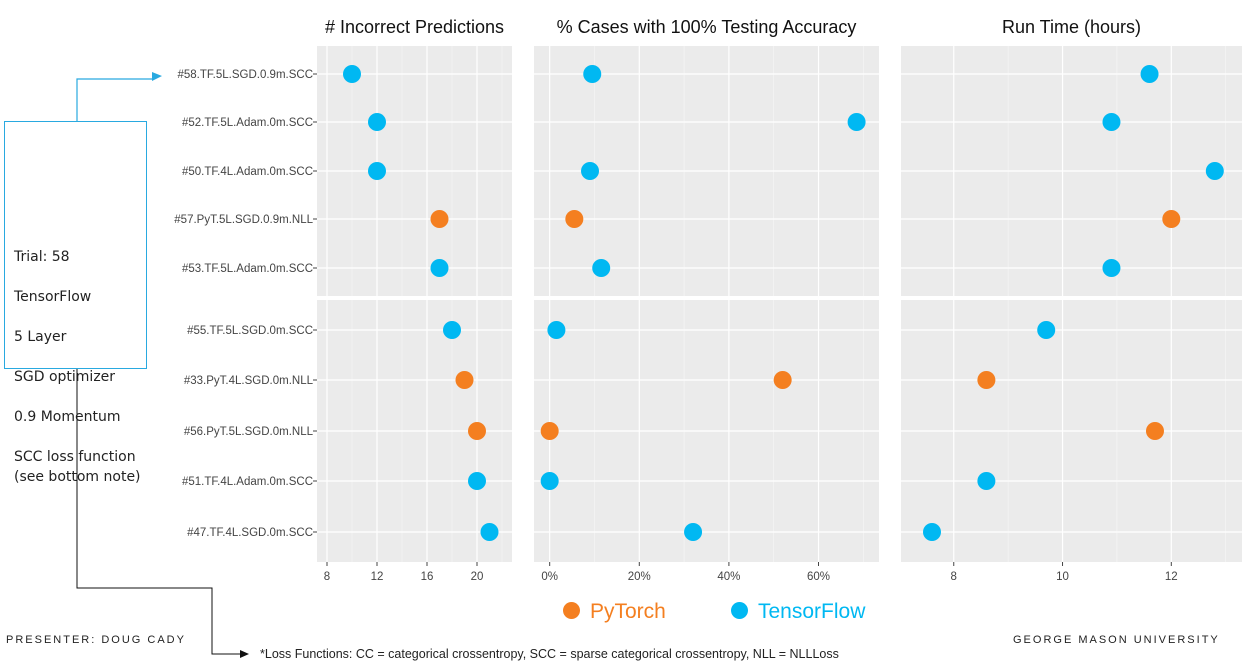 This screenshot has height=669, width=1248. What do you see at coordinates (40, 337) in the screenshot?
I see `callout-line: 5 Layer` at bounding box center [40, 337].